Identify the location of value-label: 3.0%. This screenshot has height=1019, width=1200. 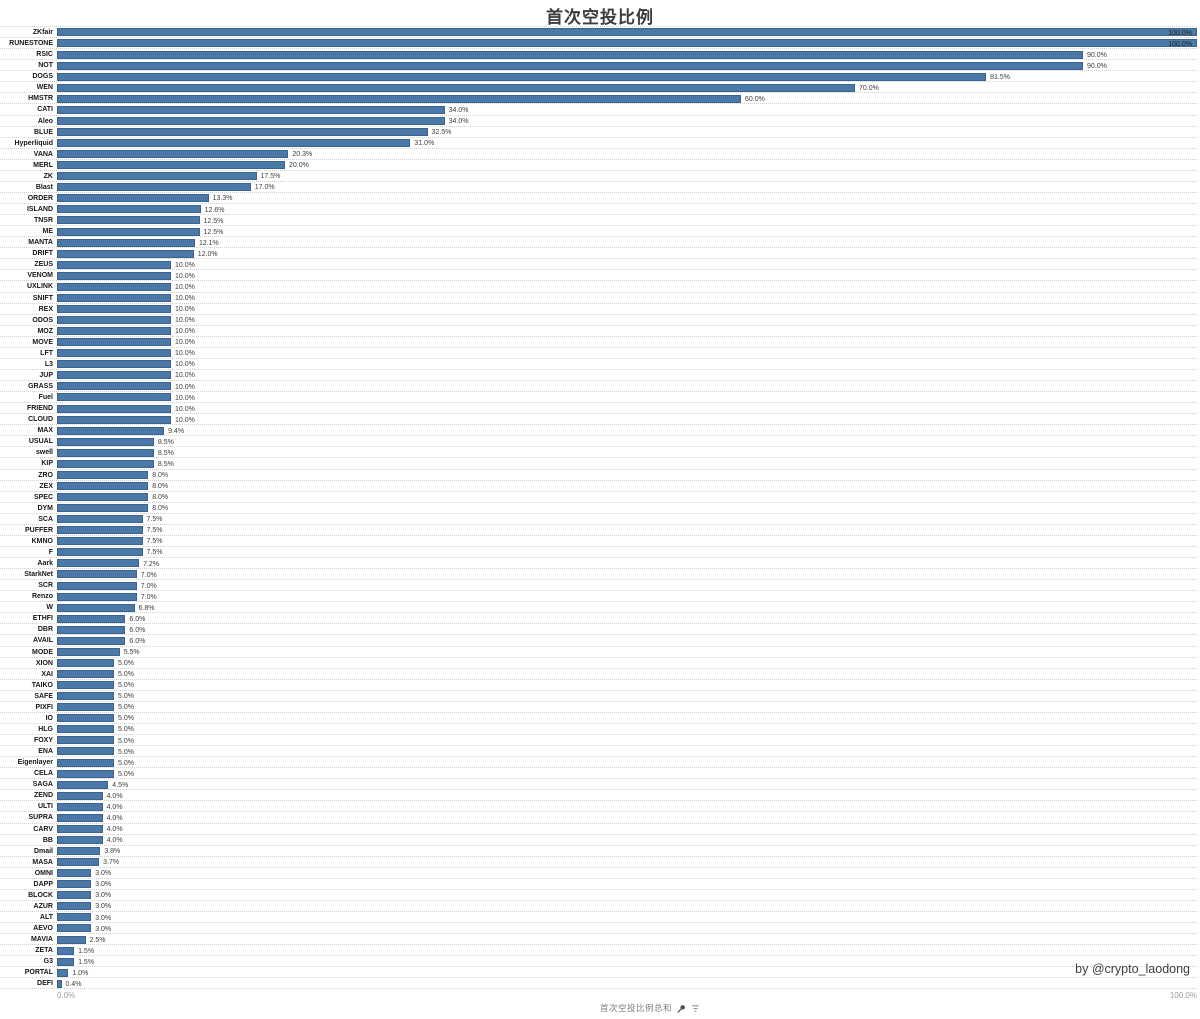
(103, 896).